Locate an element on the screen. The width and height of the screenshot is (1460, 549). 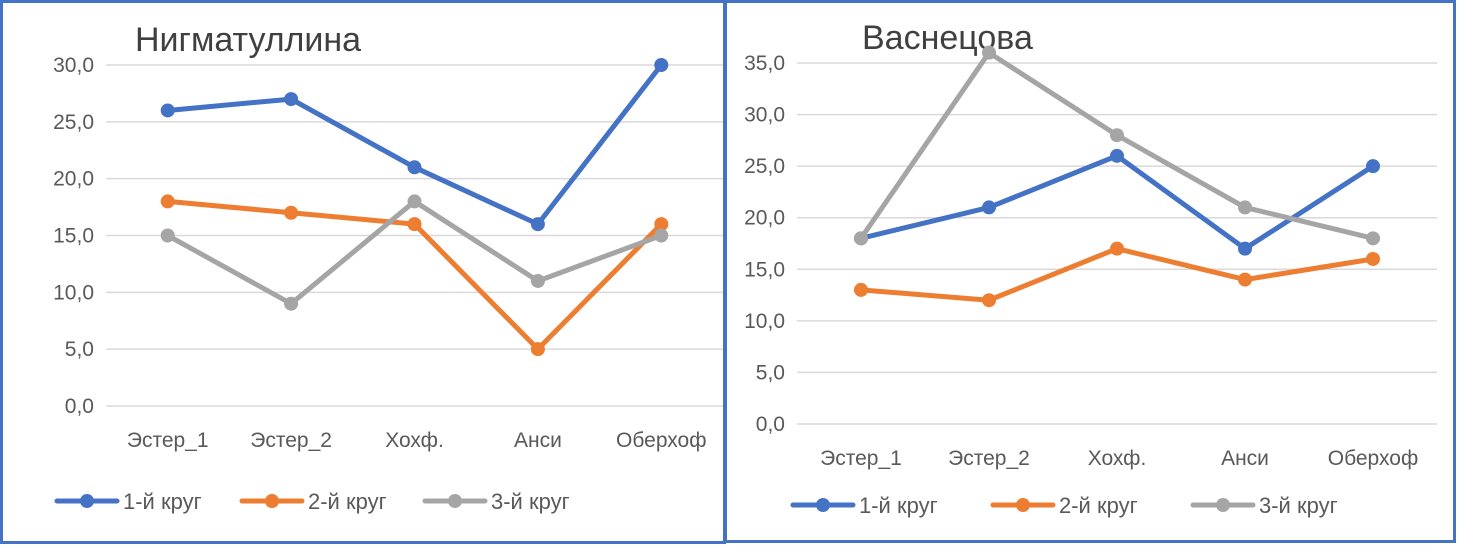
chart-title: Васнецова is located at coordinates (947, 38).